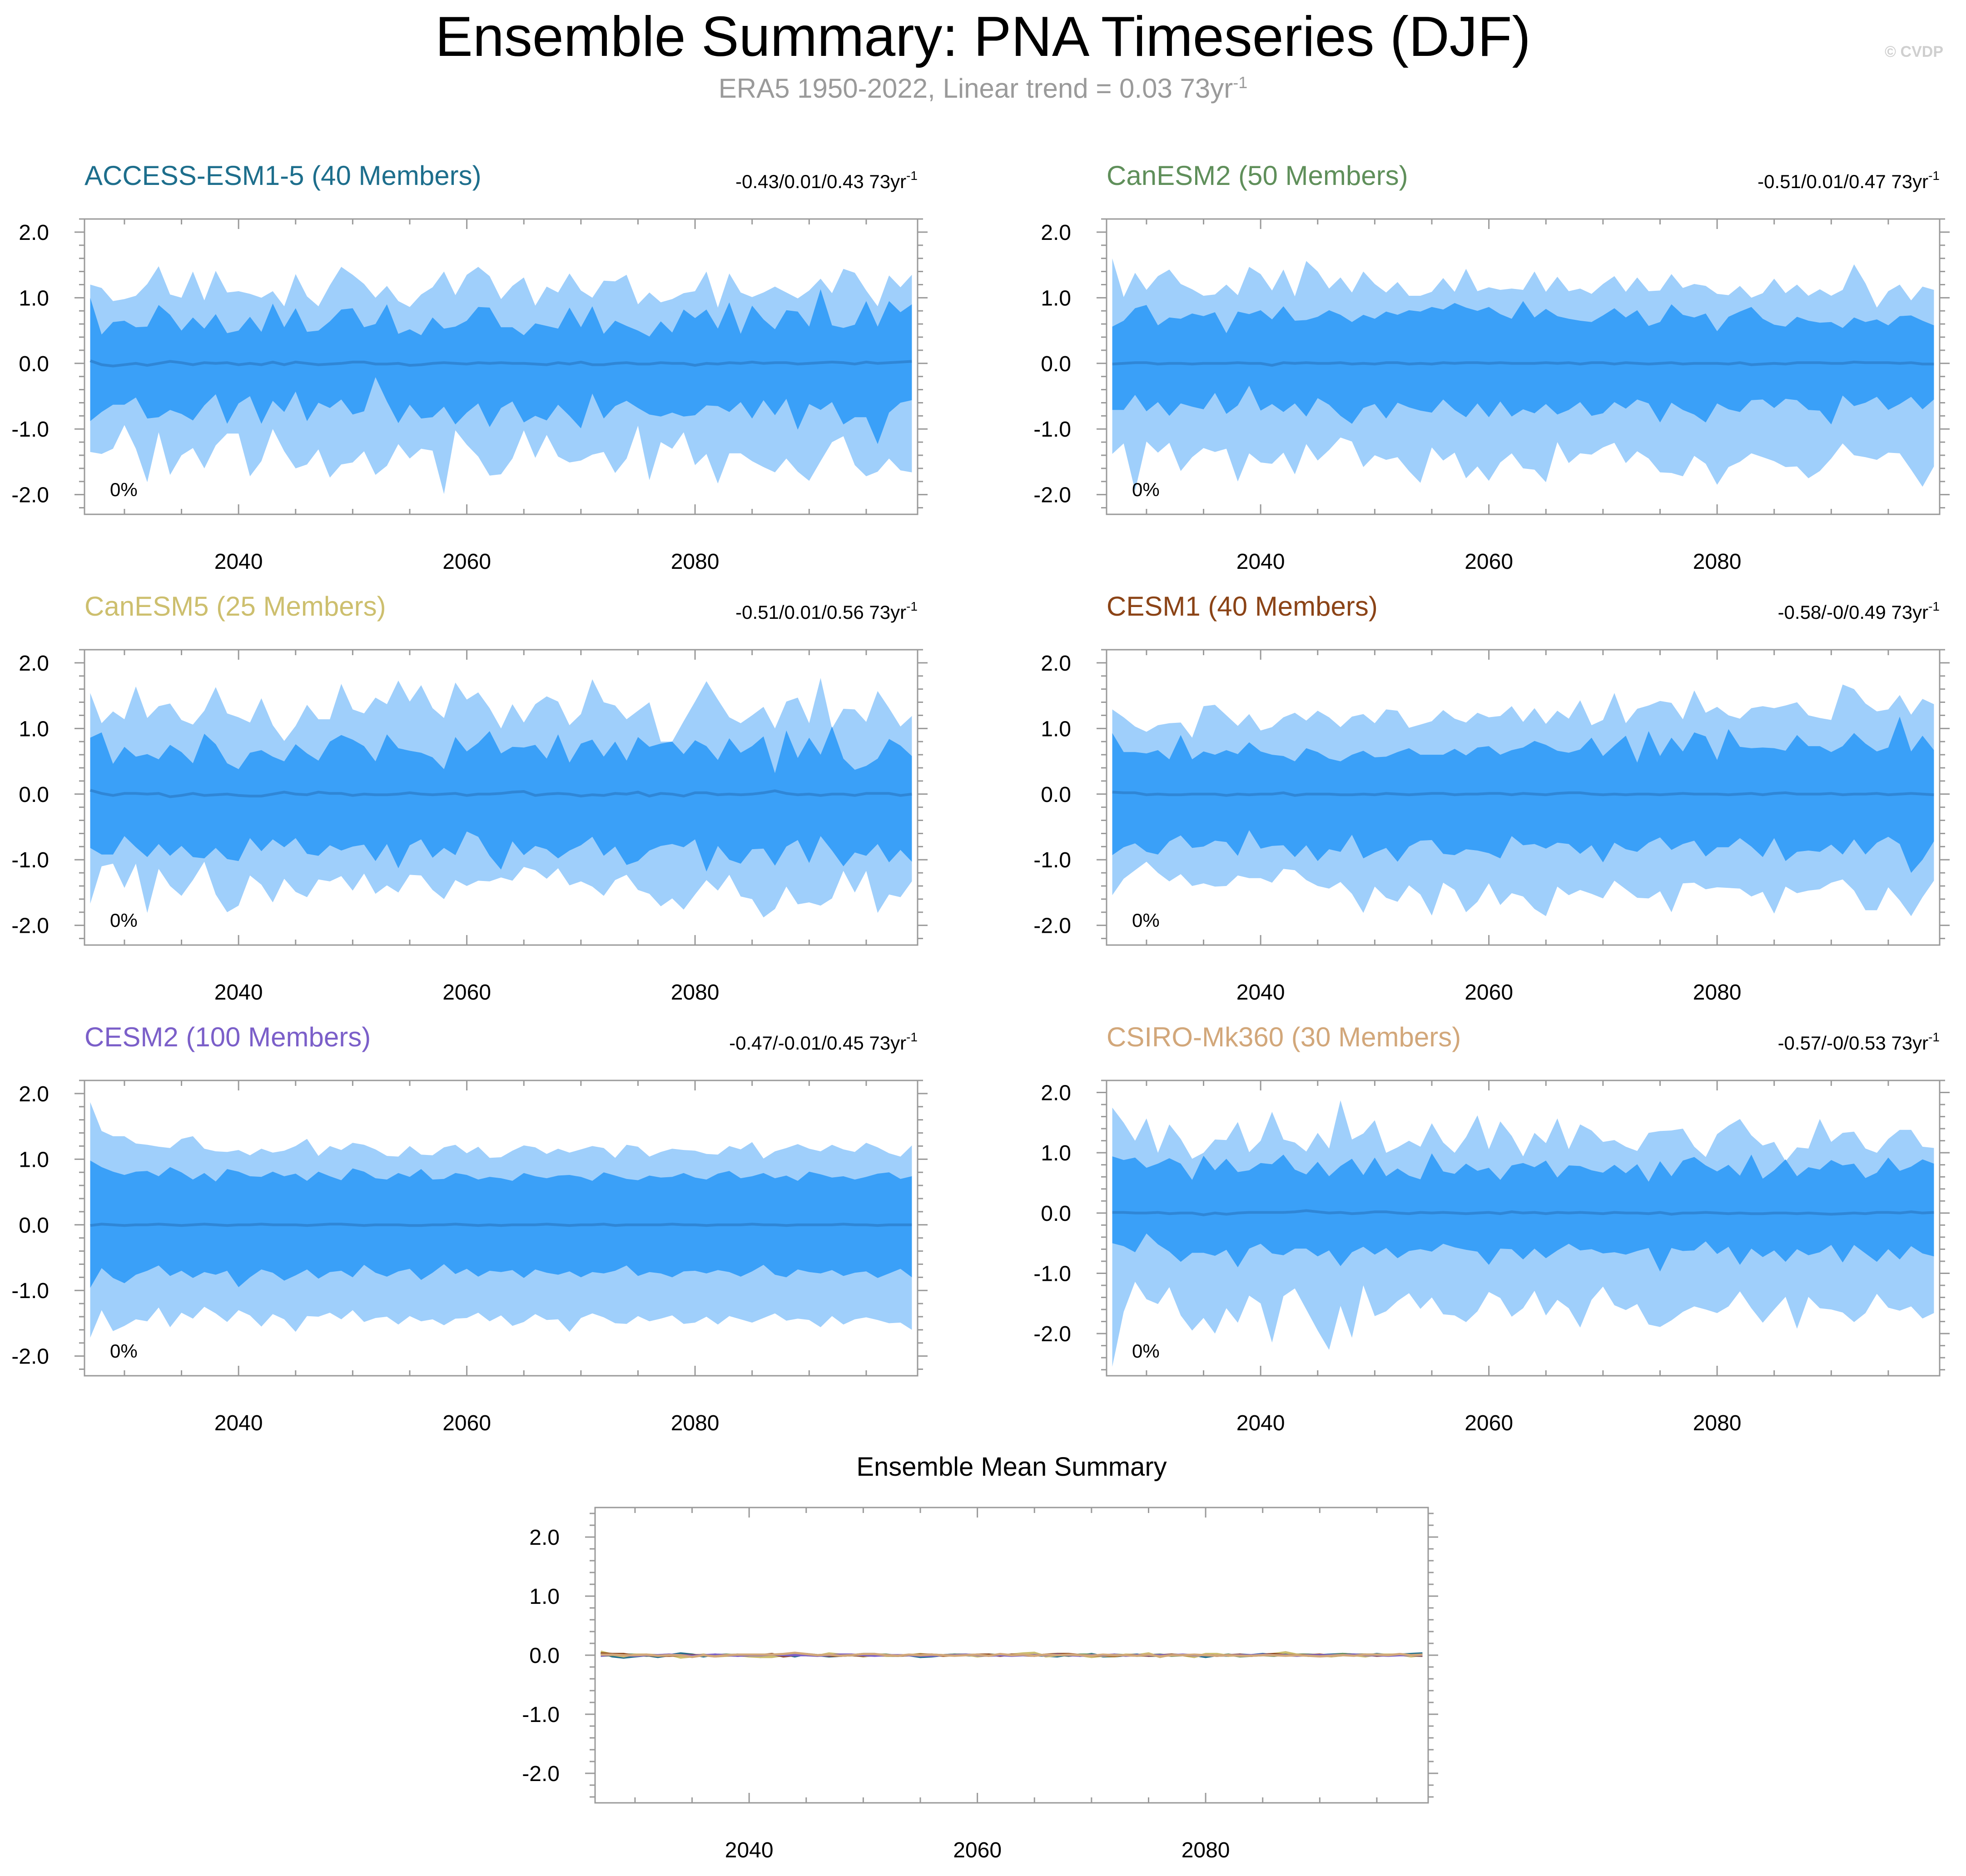 The height and width of the screenshot is (1876, 1966). I want to click on trend-value: -0.58/-0/0.49 73yr, so click(1853, 613).